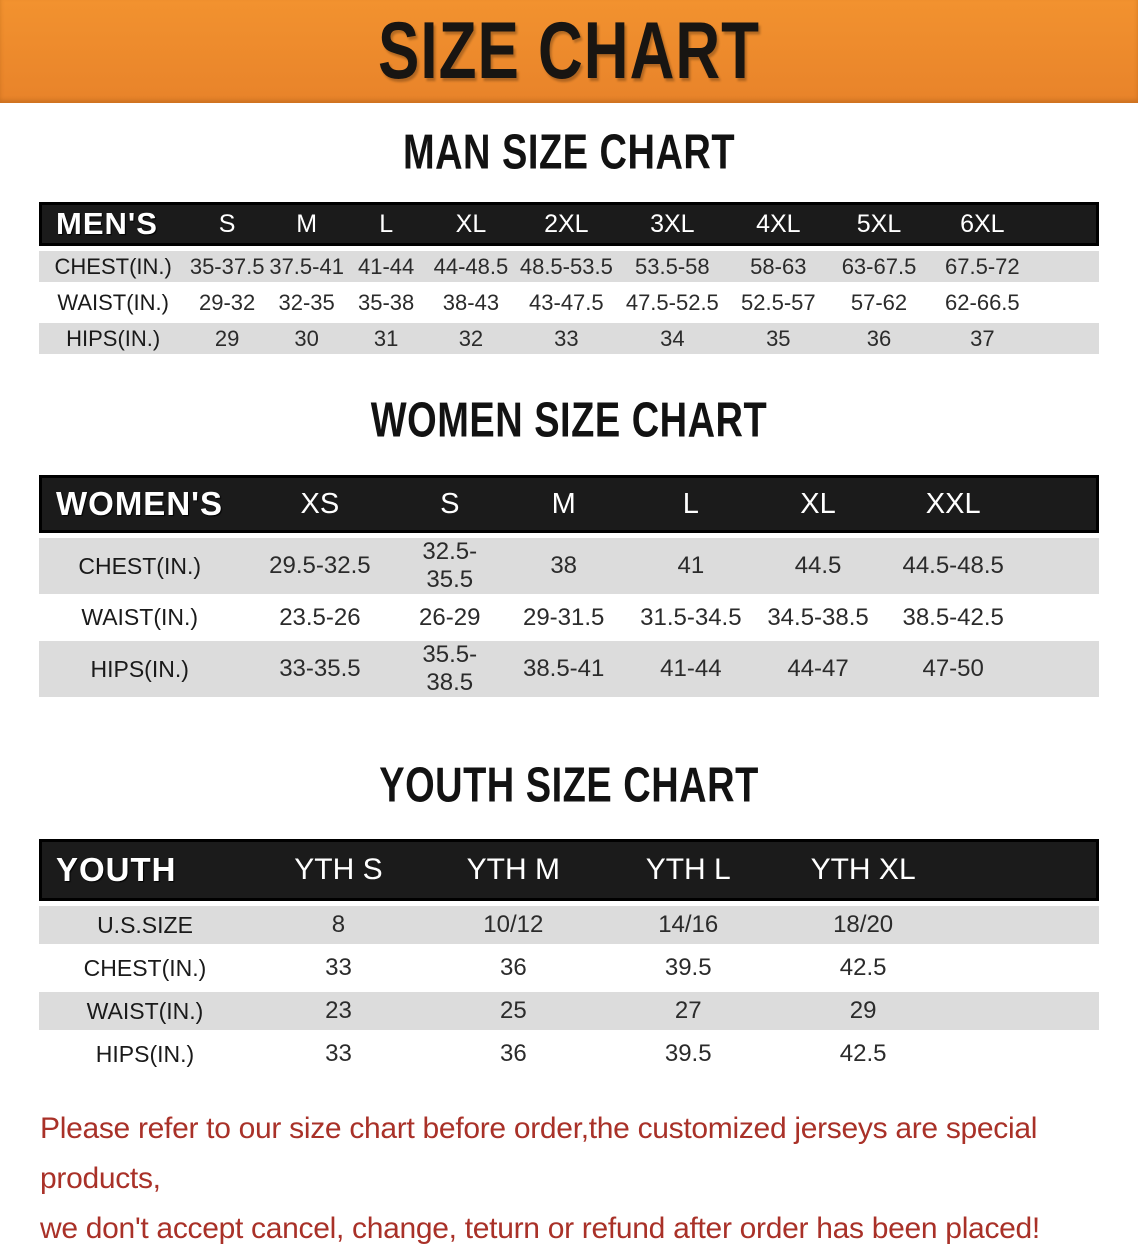 This screenshot has height=1254, width=1138. Describe the element at coordinates (470, 224) in the screenshot. I see `column-header: XL` at that location.